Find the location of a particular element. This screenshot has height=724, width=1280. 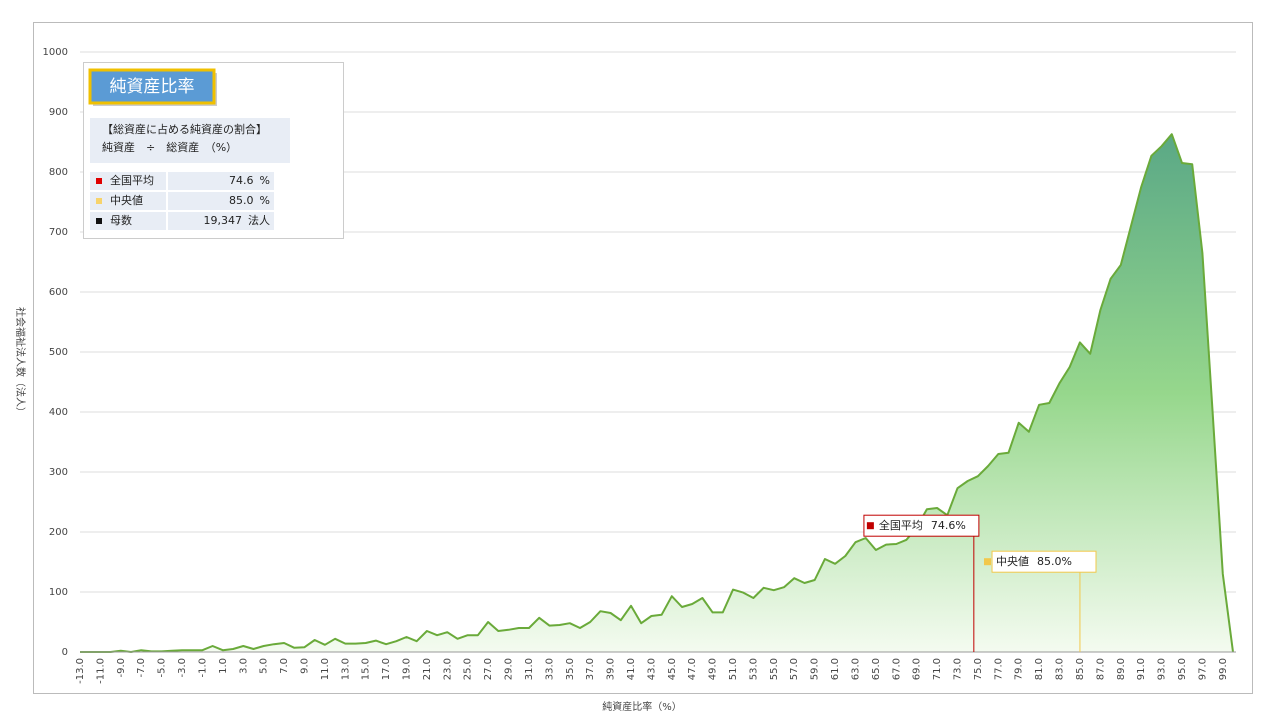

x-tick-label: 43.0 is located at coordinates (651, 669).